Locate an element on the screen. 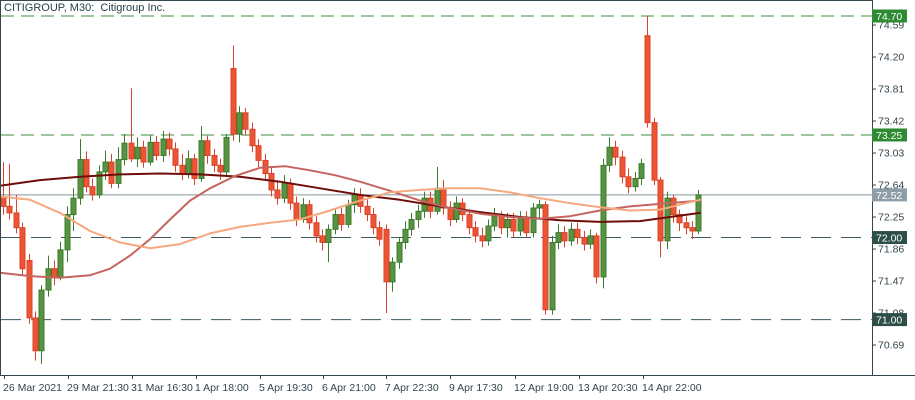 This screenshot has width=915, height=400. price-tick-label: 71.86 is located at coordinates (891, 250).